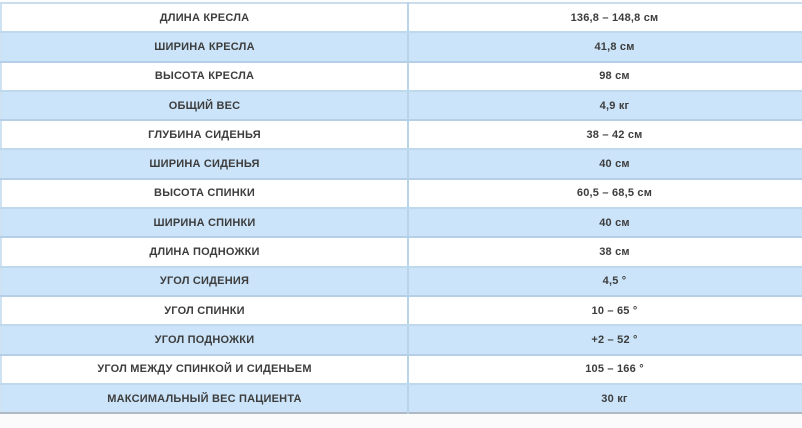 Image resolution: width=802 pixels, height=428 pixels. I want to click on spec-label: ОБЩИЙ ВЕС, so click(204, 105).